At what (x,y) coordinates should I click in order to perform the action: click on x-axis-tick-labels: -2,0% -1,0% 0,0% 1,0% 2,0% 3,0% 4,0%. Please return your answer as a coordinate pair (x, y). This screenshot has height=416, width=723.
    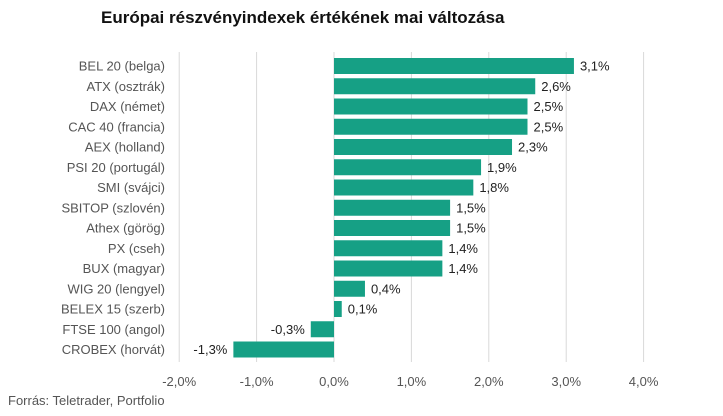
    Looking at the image, I should click on (410, 381).